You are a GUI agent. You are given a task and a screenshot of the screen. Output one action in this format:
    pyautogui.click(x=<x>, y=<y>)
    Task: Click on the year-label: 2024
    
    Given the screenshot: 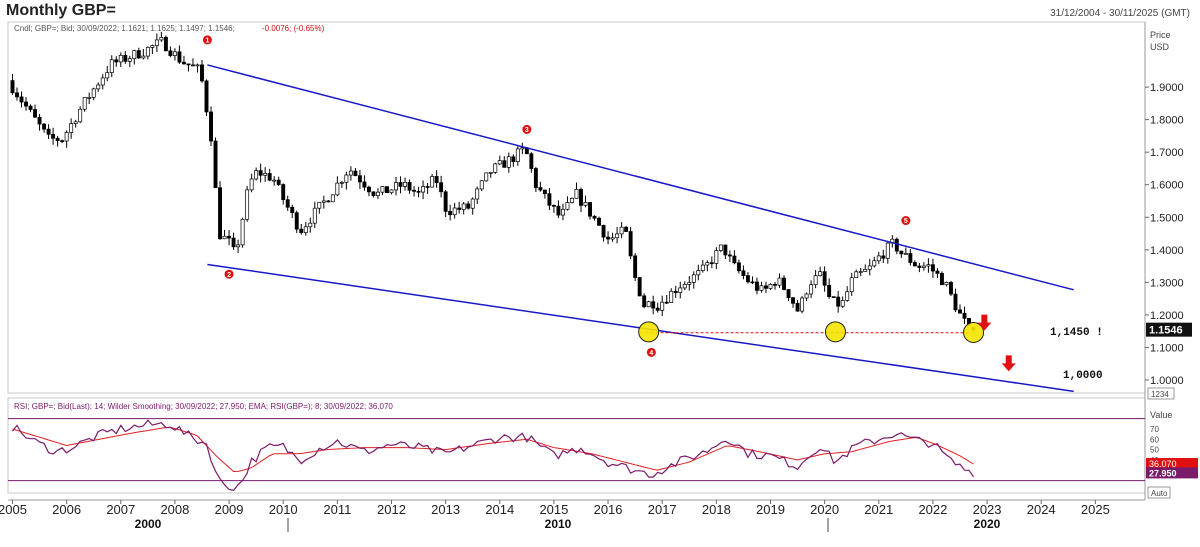 What is the action you would take?
    pyautogui.click(x=1041, y=509)
    